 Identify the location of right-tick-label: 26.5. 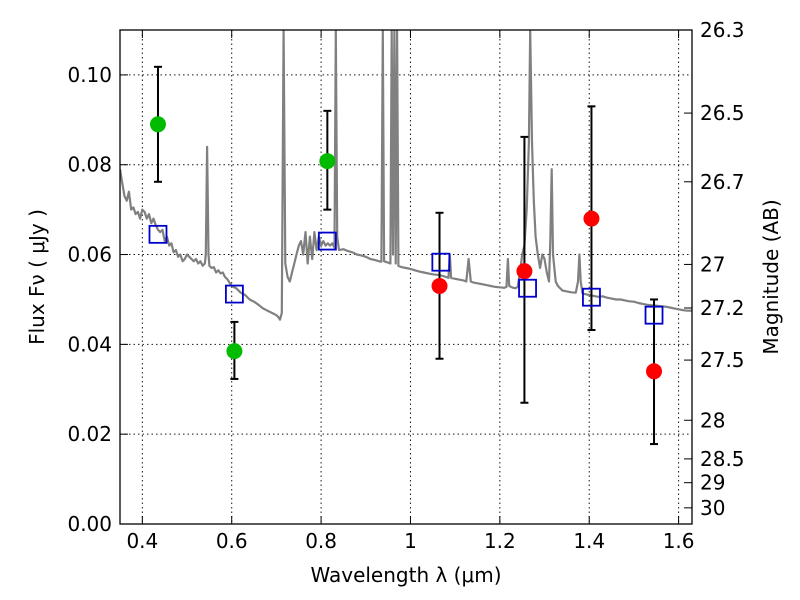
(722, 113).